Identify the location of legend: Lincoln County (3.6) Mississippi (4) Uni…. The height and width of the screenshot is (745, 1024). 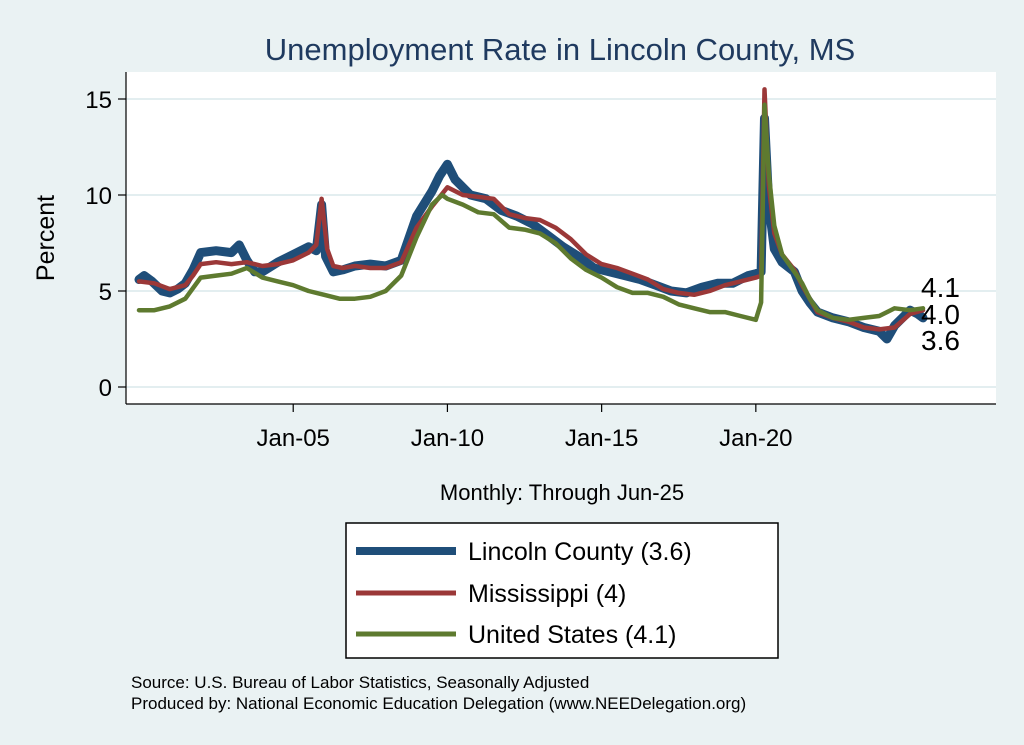
(562, 590).